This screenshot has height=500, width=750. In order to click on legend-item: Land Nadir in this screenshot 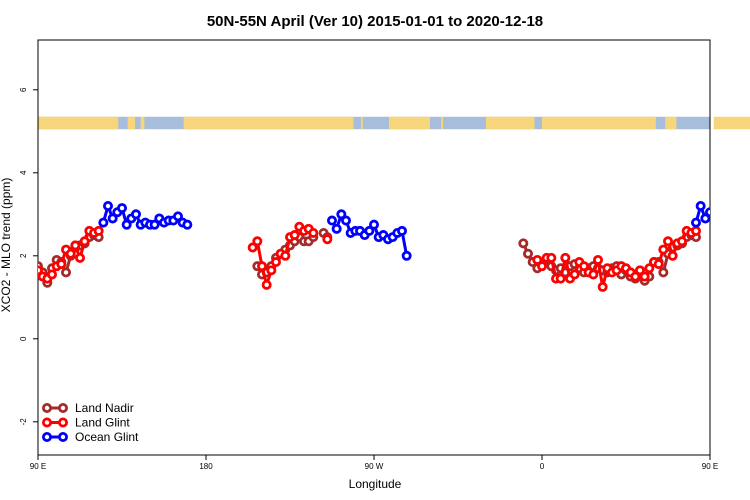, I will do `click(88, 408)`.